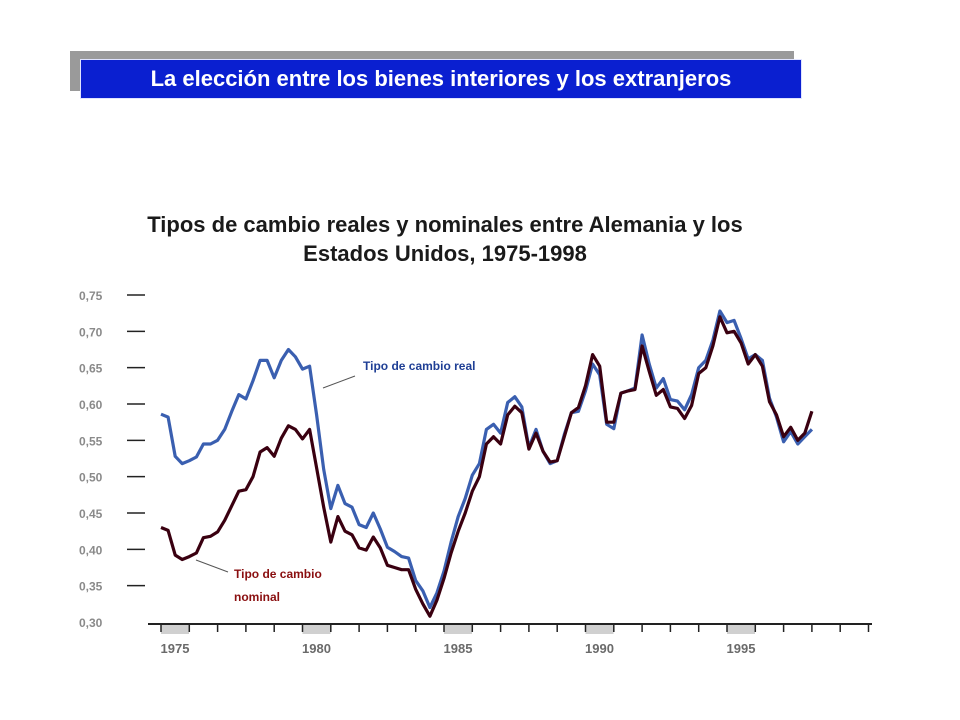  I want to click on x-tick-label-1995: 1995, so click(741, 648).